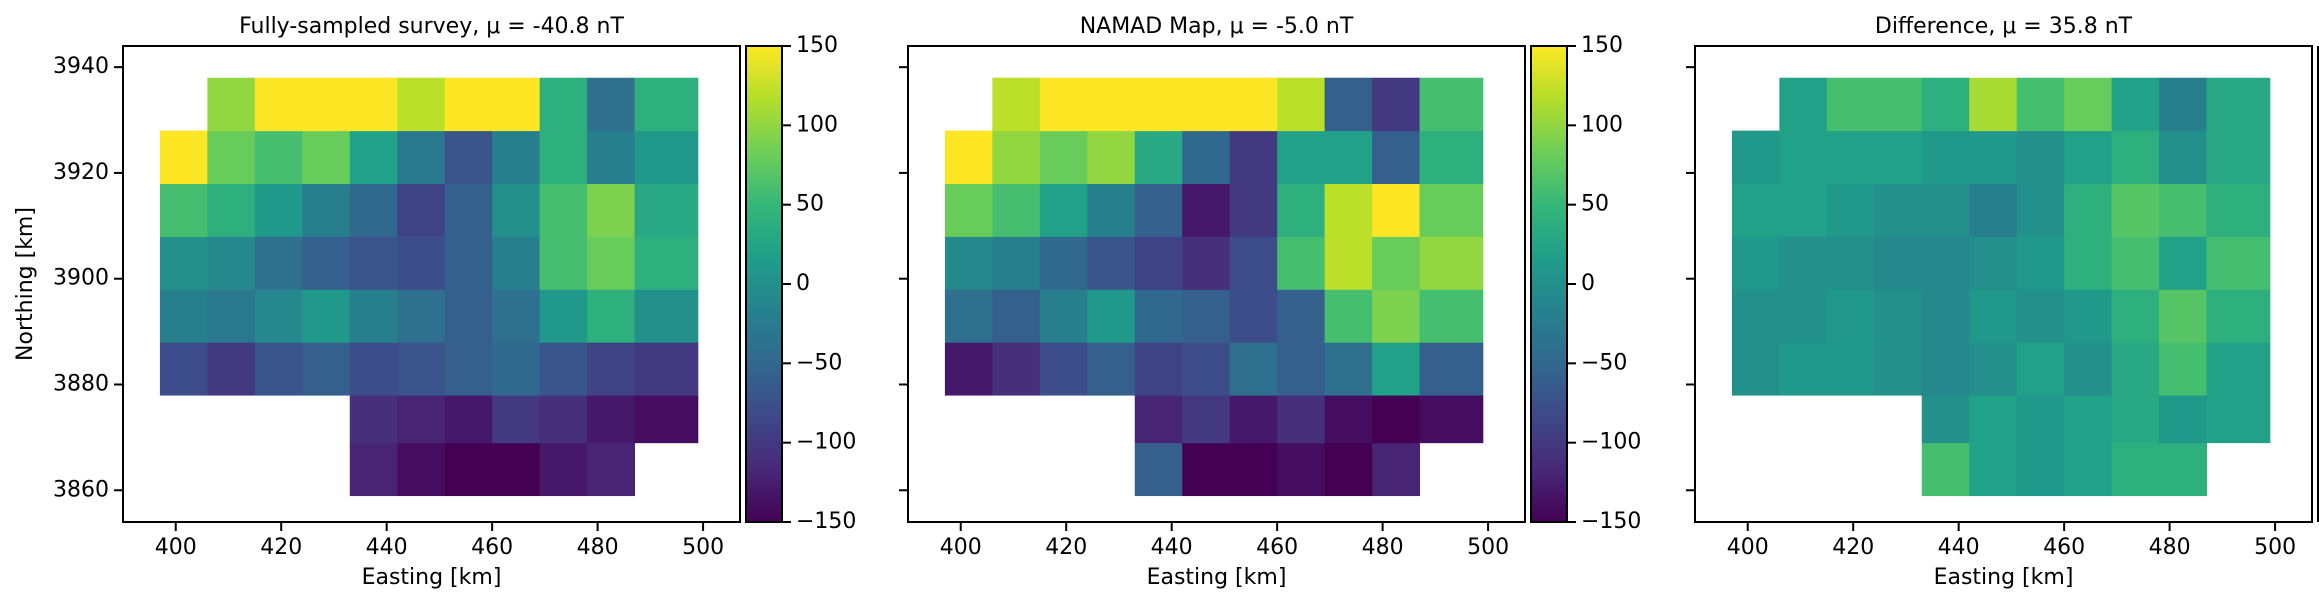 This screenshot has width=2319, height=608. What do you see at coordinates (1611, 442) in the screenshot?
I see `colorbar-tick-label: −100` at bounding box center [1611, 442].